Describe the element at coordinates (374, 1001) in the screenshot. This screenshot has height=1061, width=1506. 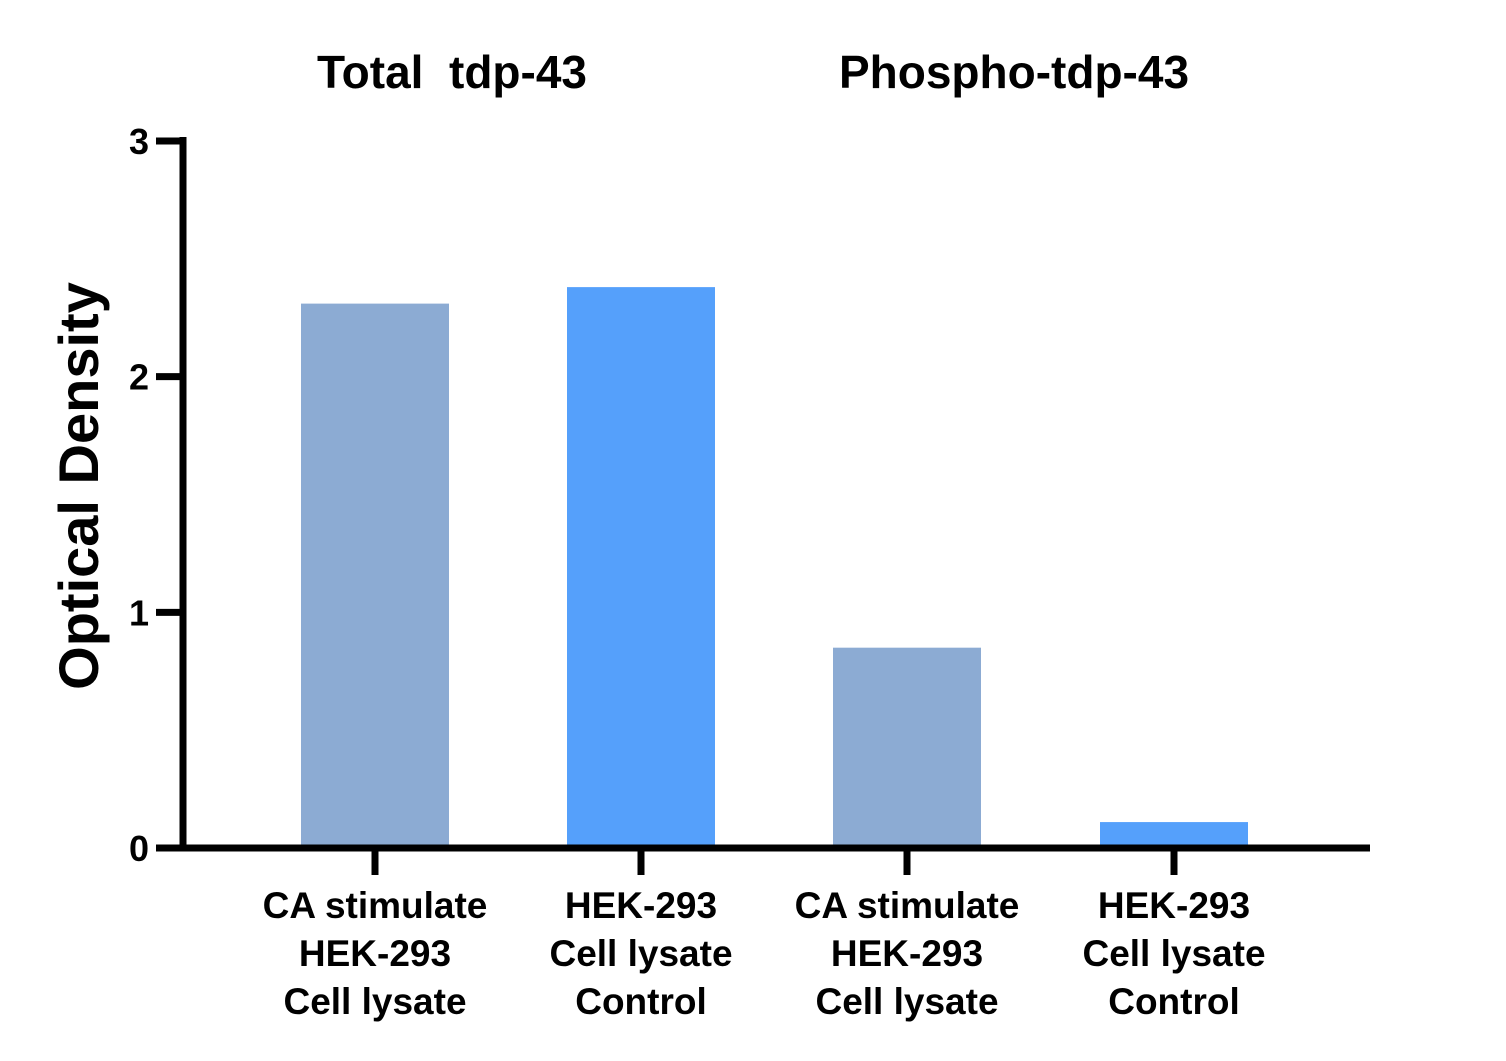
I see `x-tick-label-0-line-2: Cell lysate` at that location.